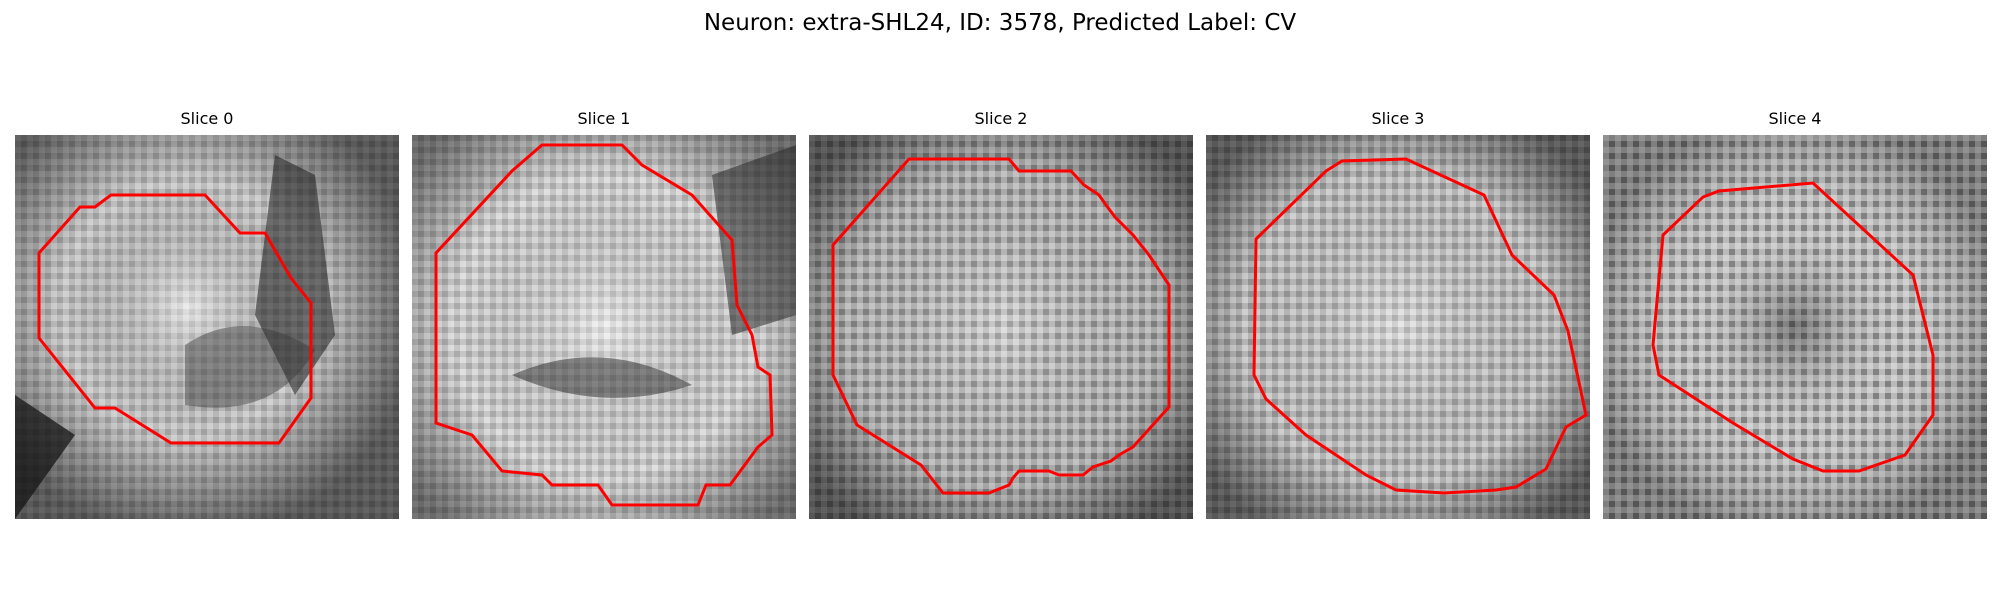 This screenshot has width=2000, height=600. Describe the element at coordinates (1001, 118) in the screenshot. I see `slice-title-2: Slice 2` at that location.